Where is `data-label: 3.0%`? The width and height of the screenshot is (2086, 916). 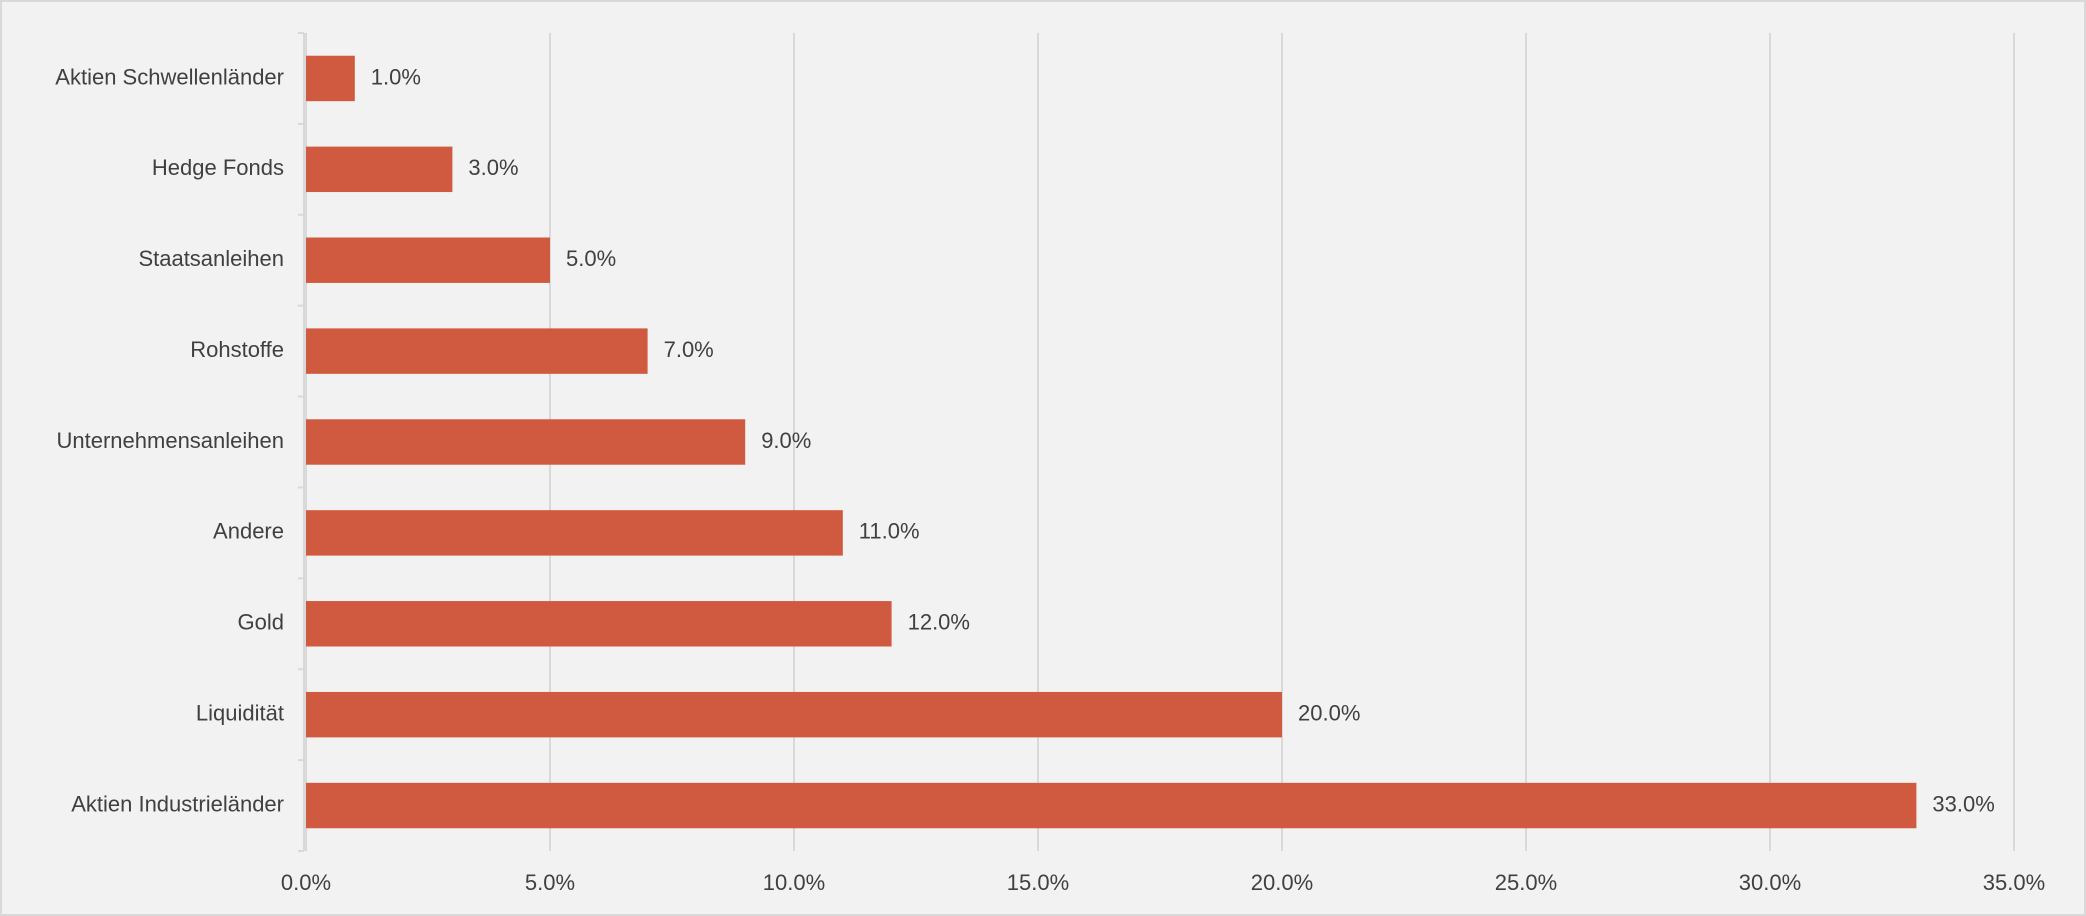
data-label: 3.0% is located at coordinates (493, 167).